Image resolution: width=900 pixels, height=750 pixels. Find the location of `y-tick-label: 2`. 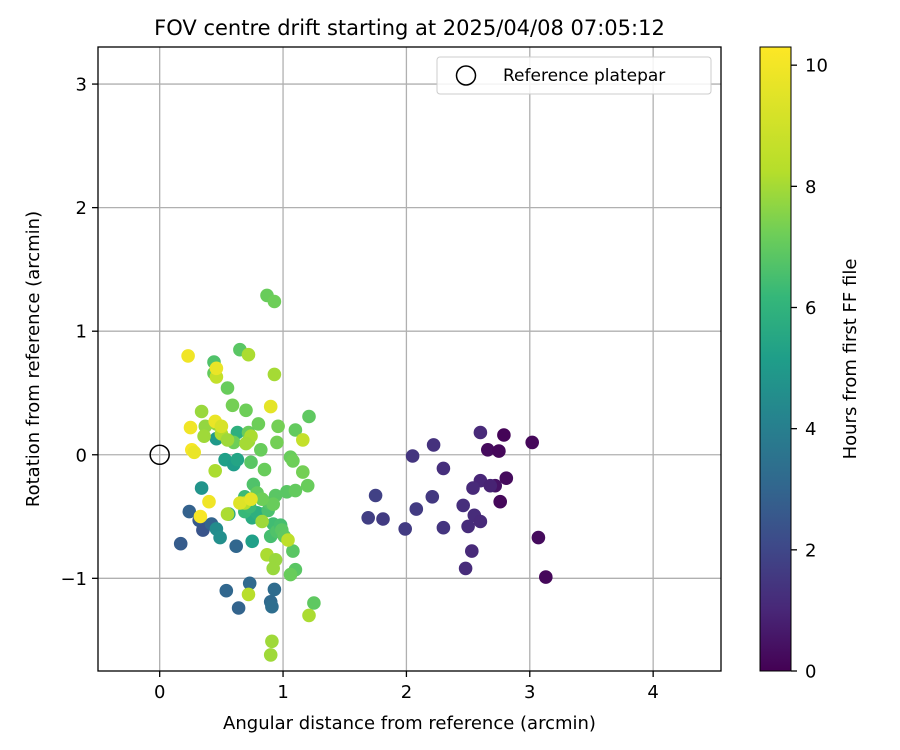

y-tick-label: 2 is located at coordinates (81, 208).